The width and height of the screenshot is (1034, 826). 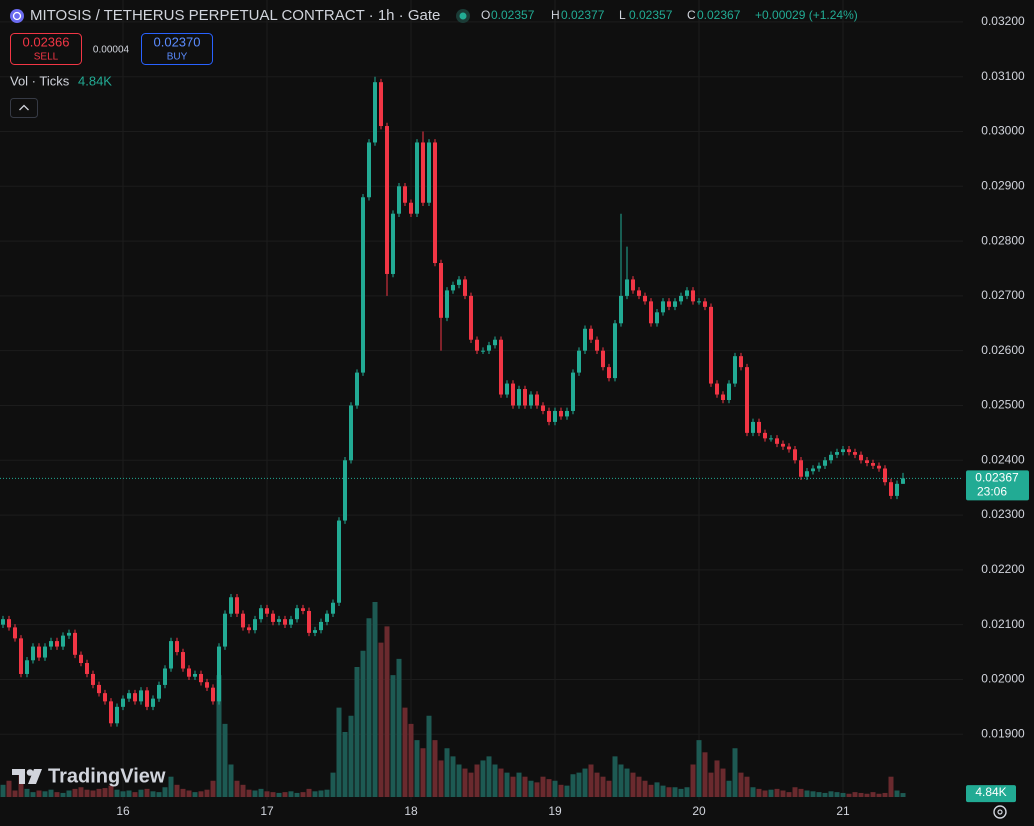 I want to click on spread: 0.00004, so click(x=111, y=50).